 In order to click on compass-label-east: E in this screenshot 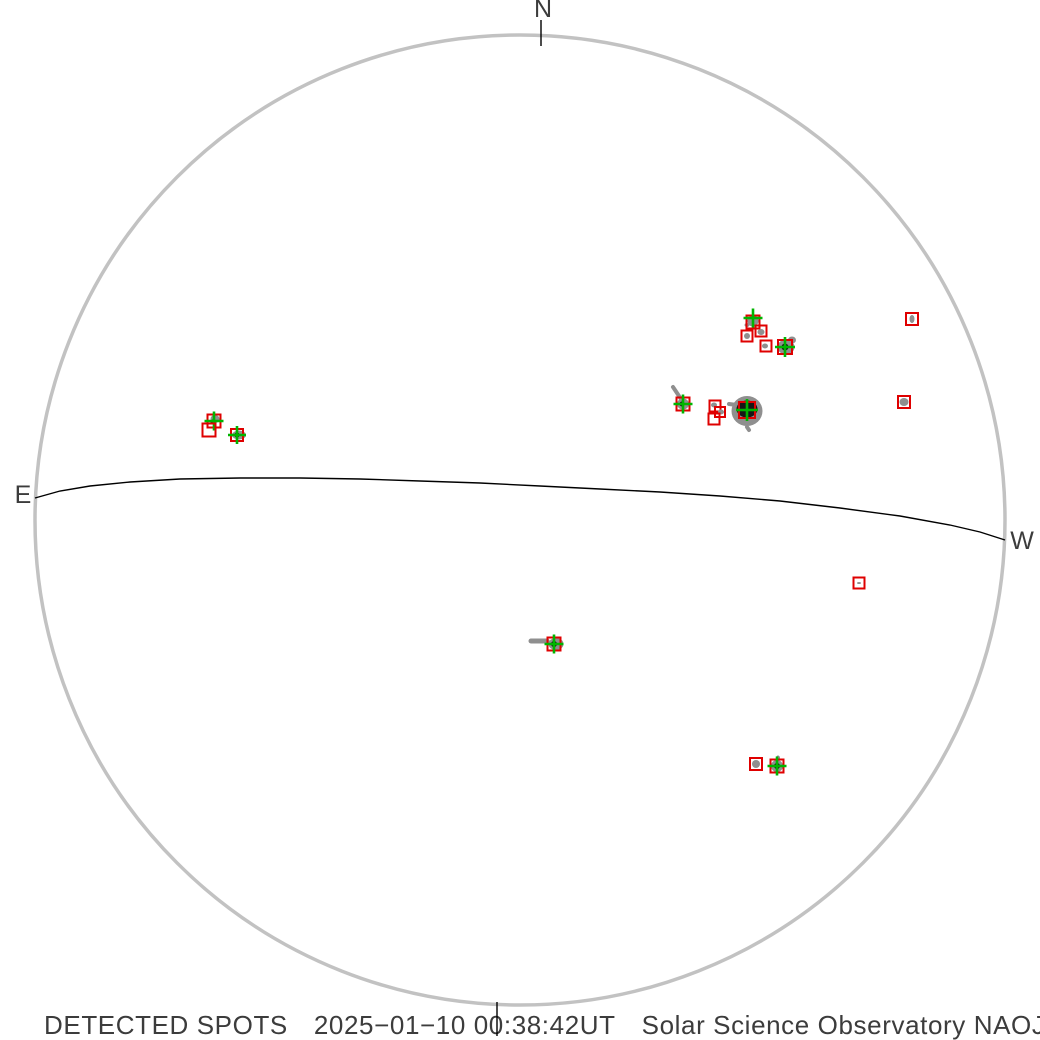, I will do `click(23, 495)`.